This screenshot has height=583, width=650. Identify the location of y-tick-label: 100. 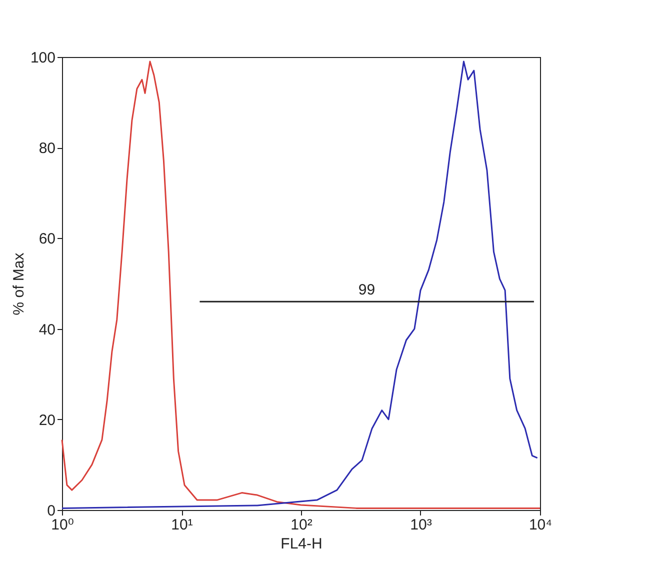
(43, 58).